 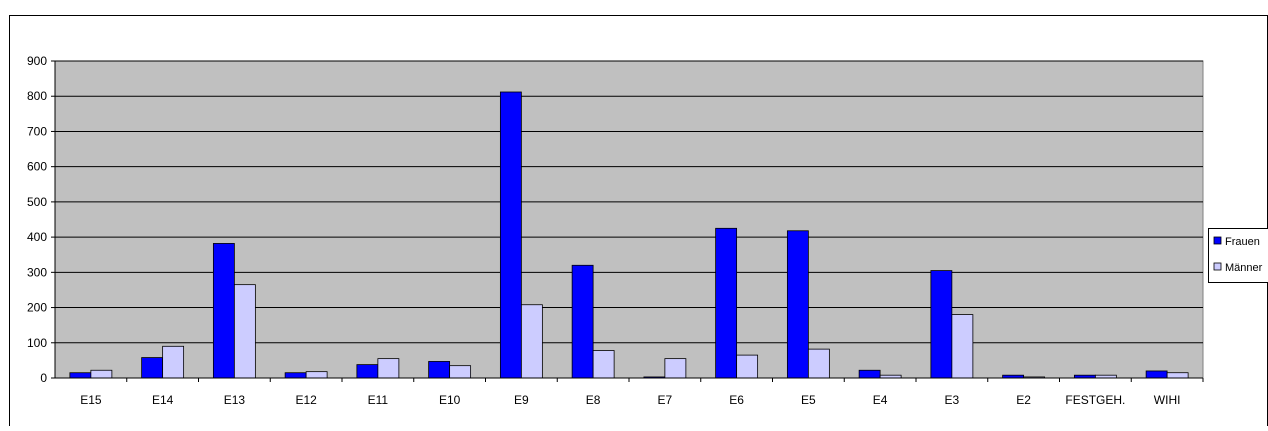 I want to click on bar-mnner-e15, so click(x=101, y=374).